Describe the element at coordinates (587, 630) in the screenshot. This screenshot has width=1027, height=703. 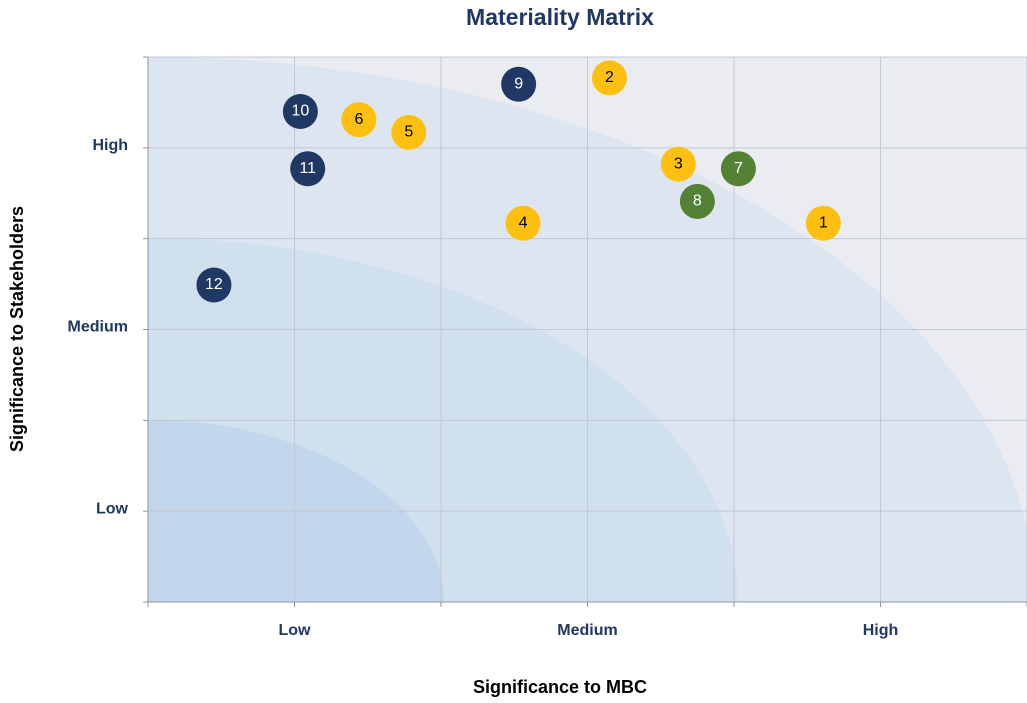
I see `x-tick-label: Medium` at that location.